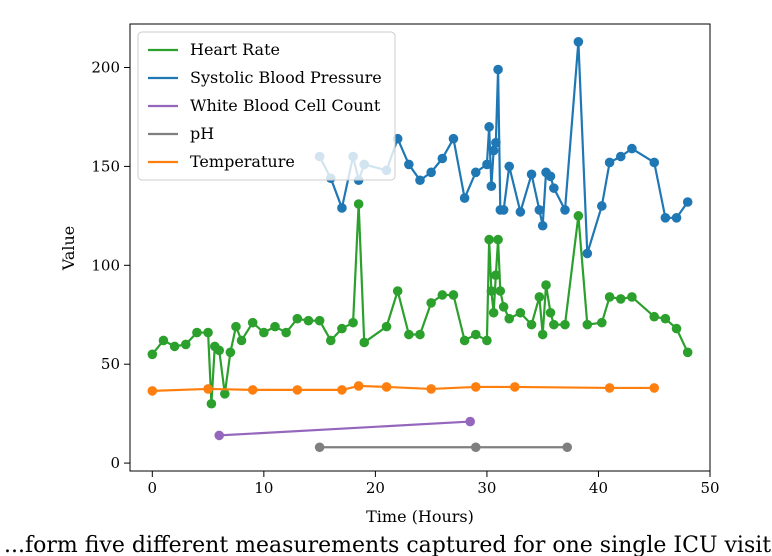 The image size is (772, 556). I want to click on y-tick-label: 200, so click(105, 68).